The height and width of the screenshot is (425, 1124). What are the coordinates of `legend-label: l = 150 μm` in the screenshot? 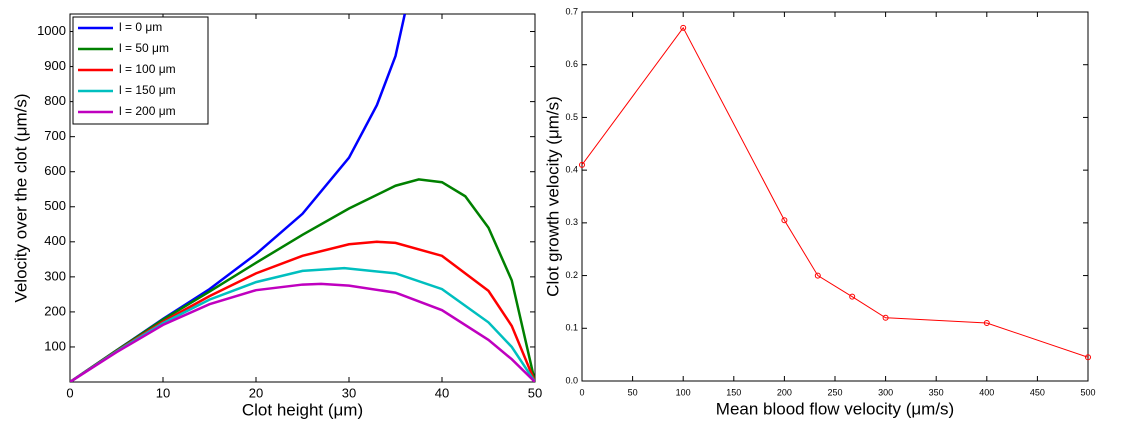 It's located at (147, 90).